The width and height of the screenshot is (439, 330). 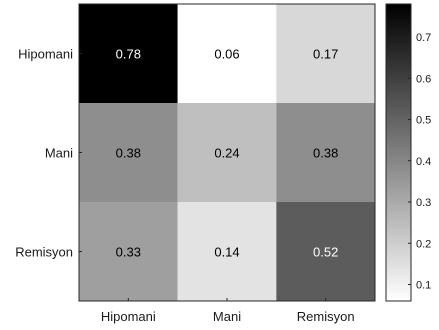 What do you see at coordinates (45, 54) in the screenshot?
I see `y-tick-label: Hipomani` at bounding box center [45, 54].